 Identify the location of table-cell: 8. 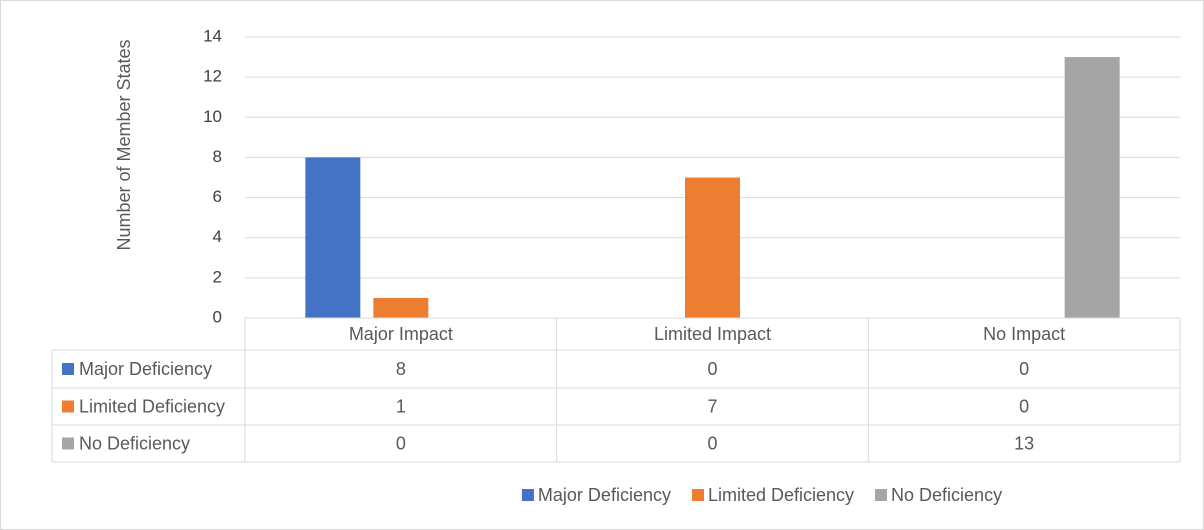
(401, 369).